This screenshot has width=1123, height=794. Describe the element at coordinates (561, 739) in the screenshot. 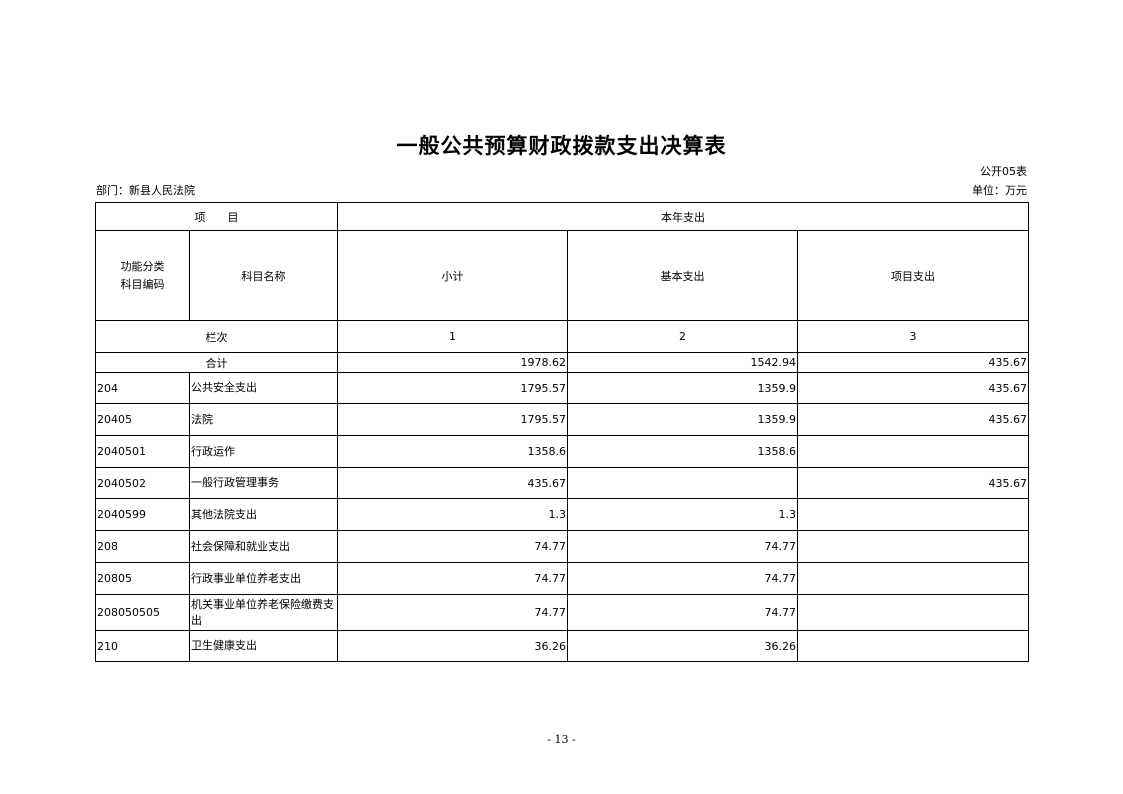

I see `page-number: - 13 -` at that location.